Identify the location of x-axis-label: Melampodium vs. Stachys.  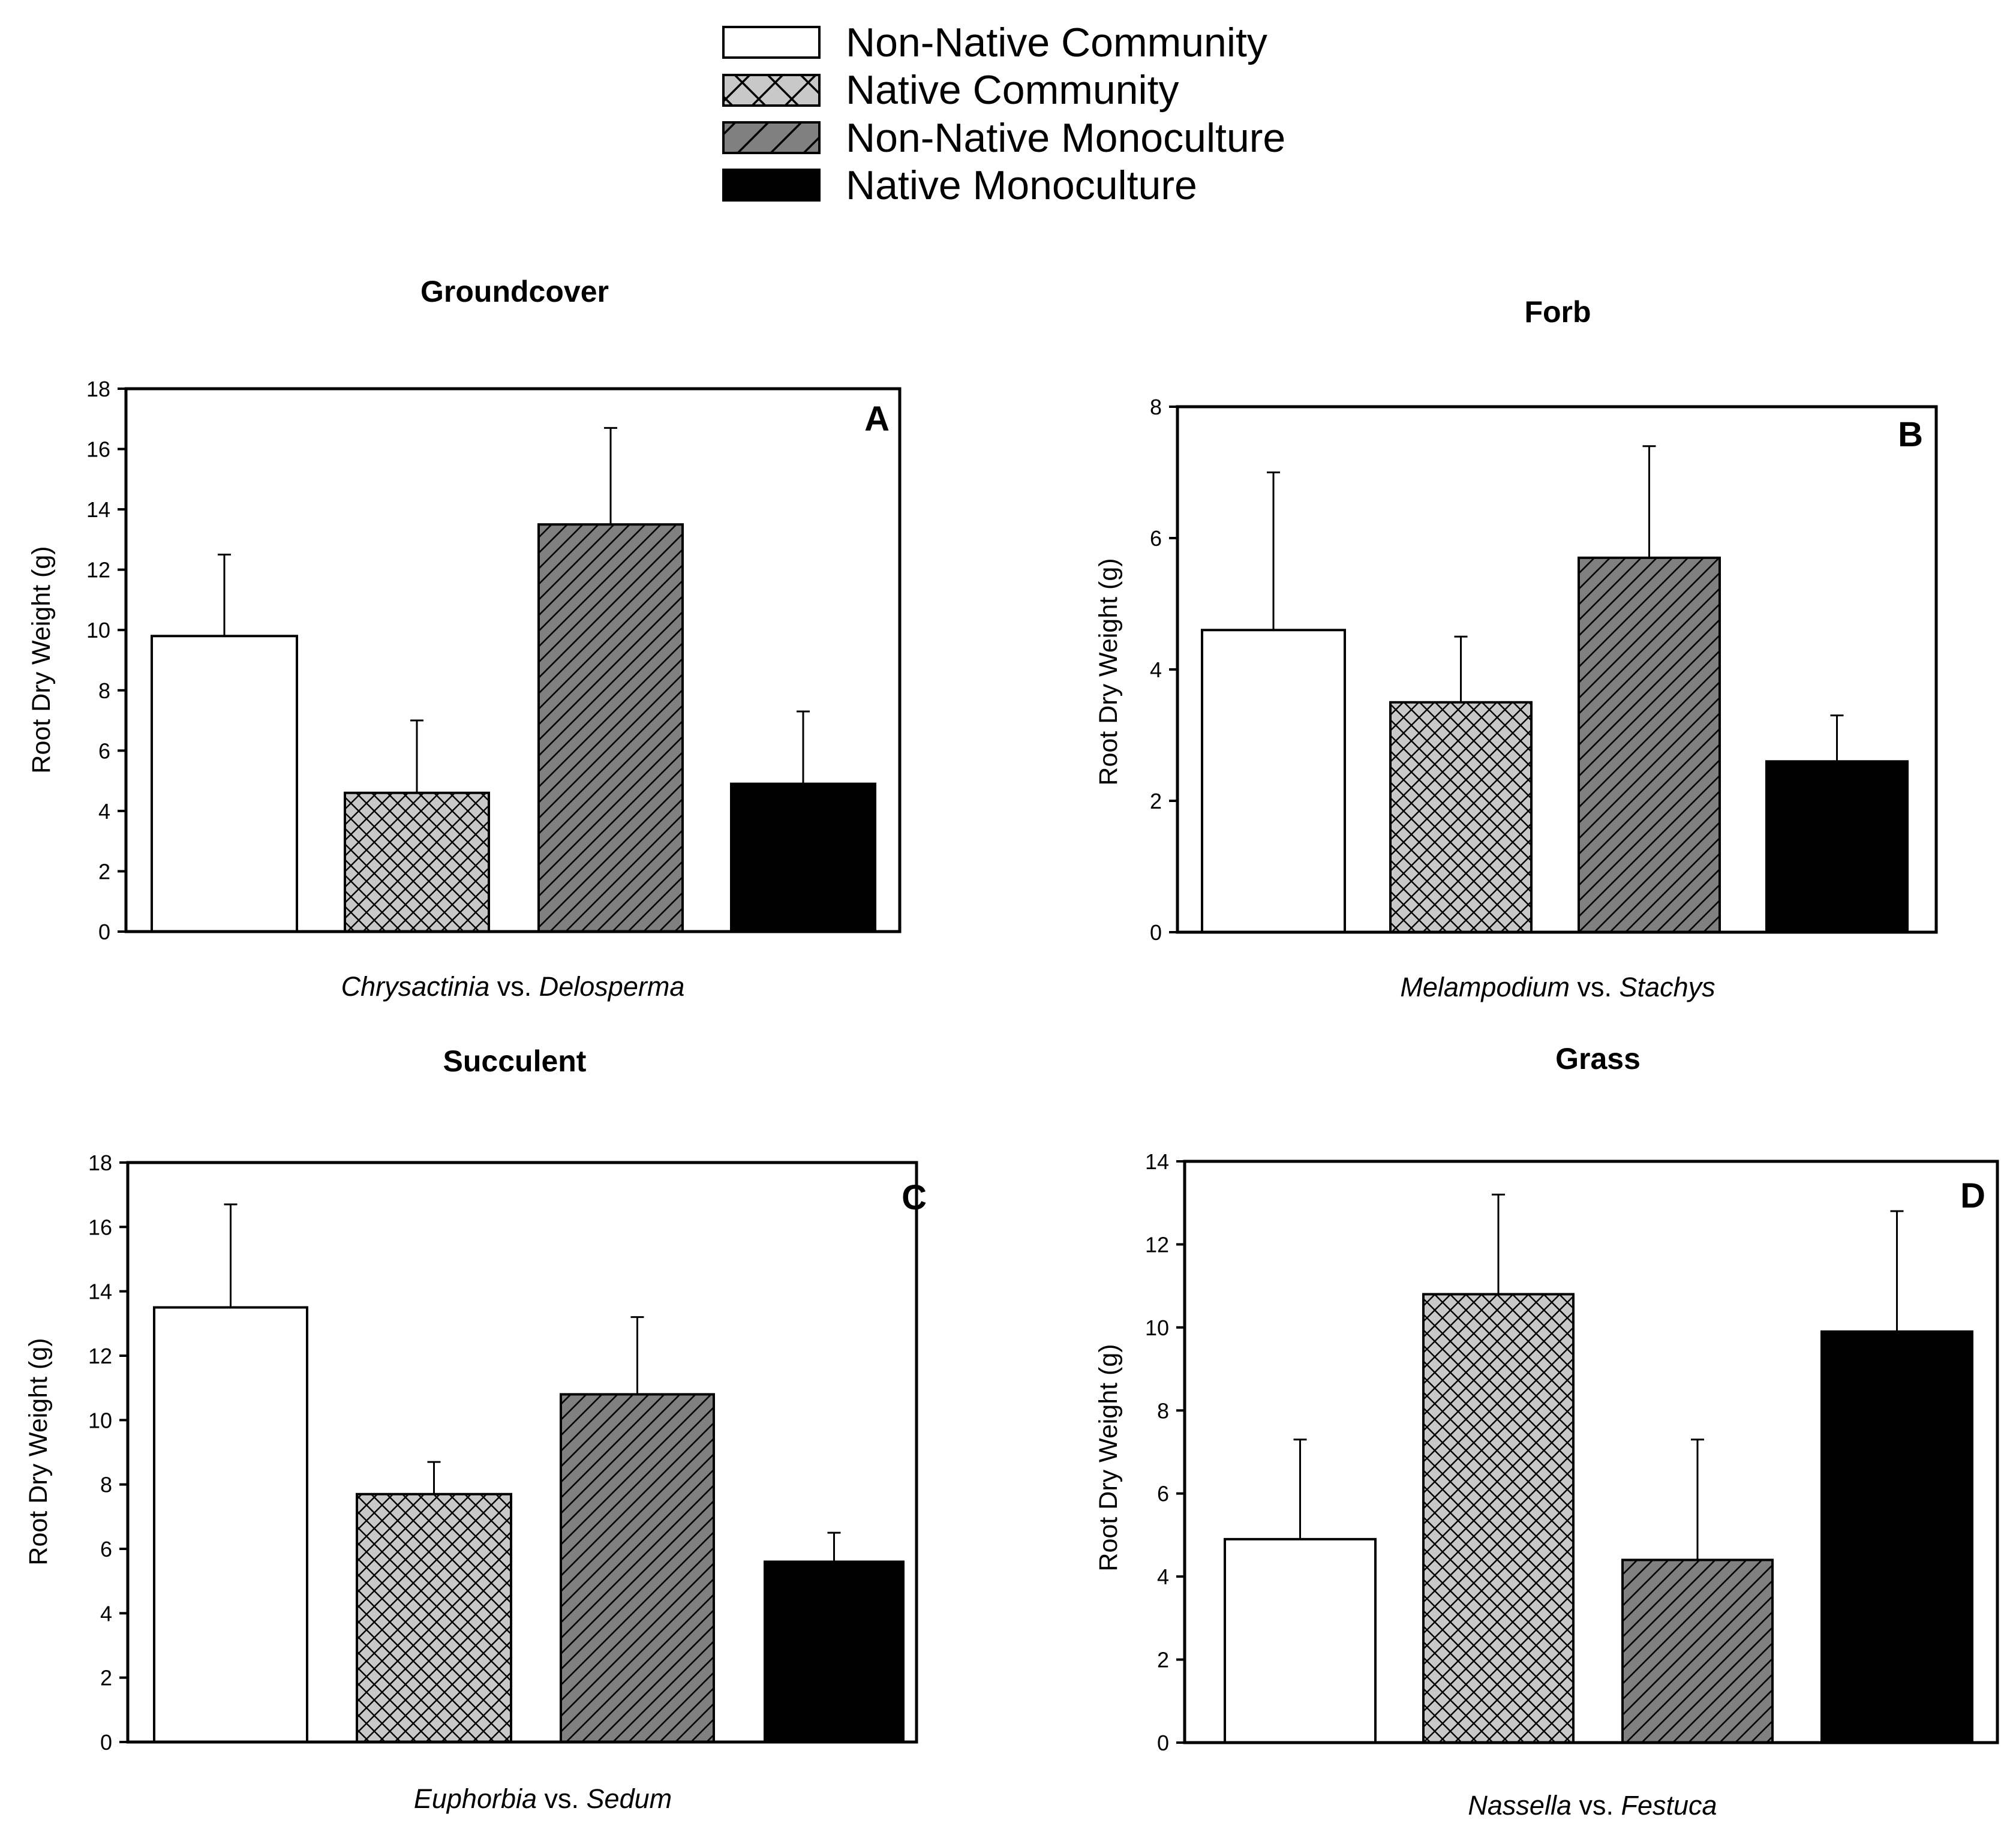
(1557, 987).